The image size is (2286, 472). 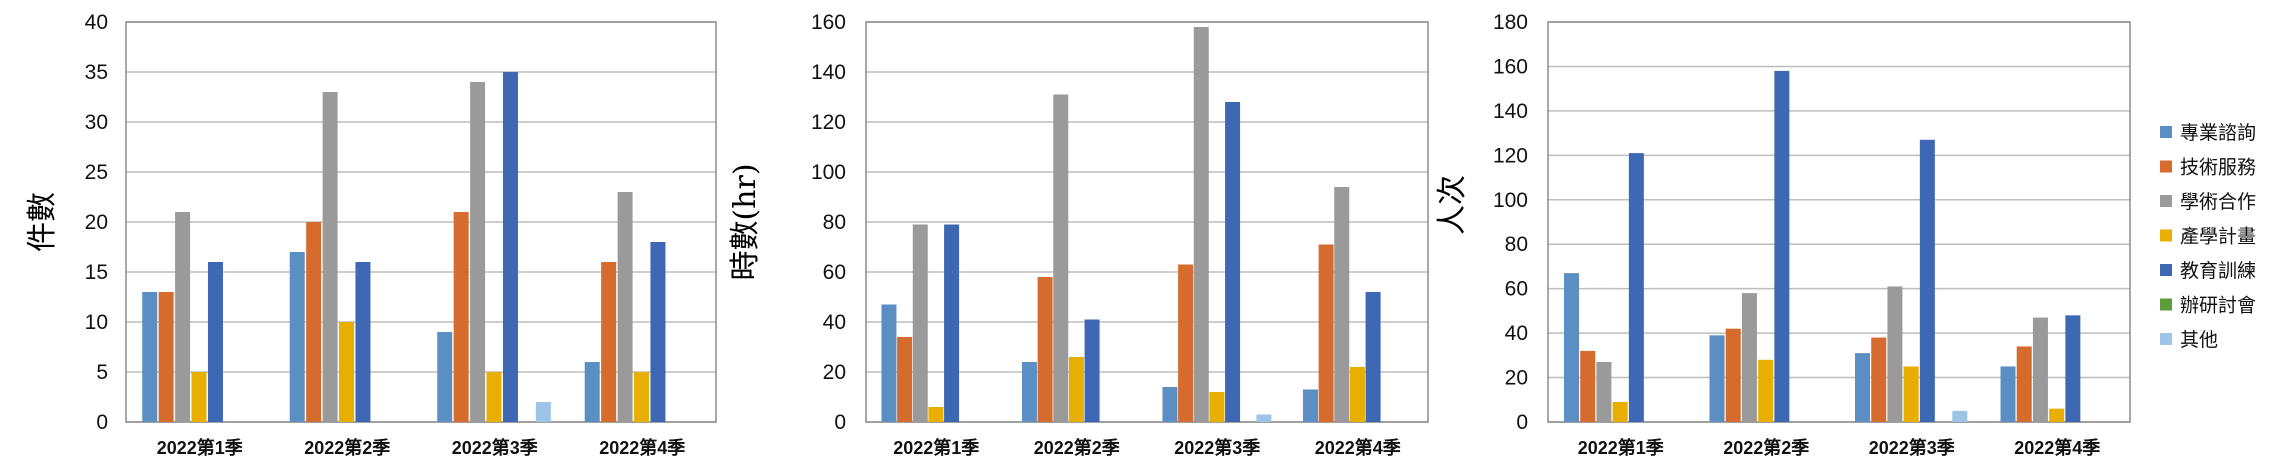 I want to click on y-axis-label: 時數(hr), so click(x=745, y=221).